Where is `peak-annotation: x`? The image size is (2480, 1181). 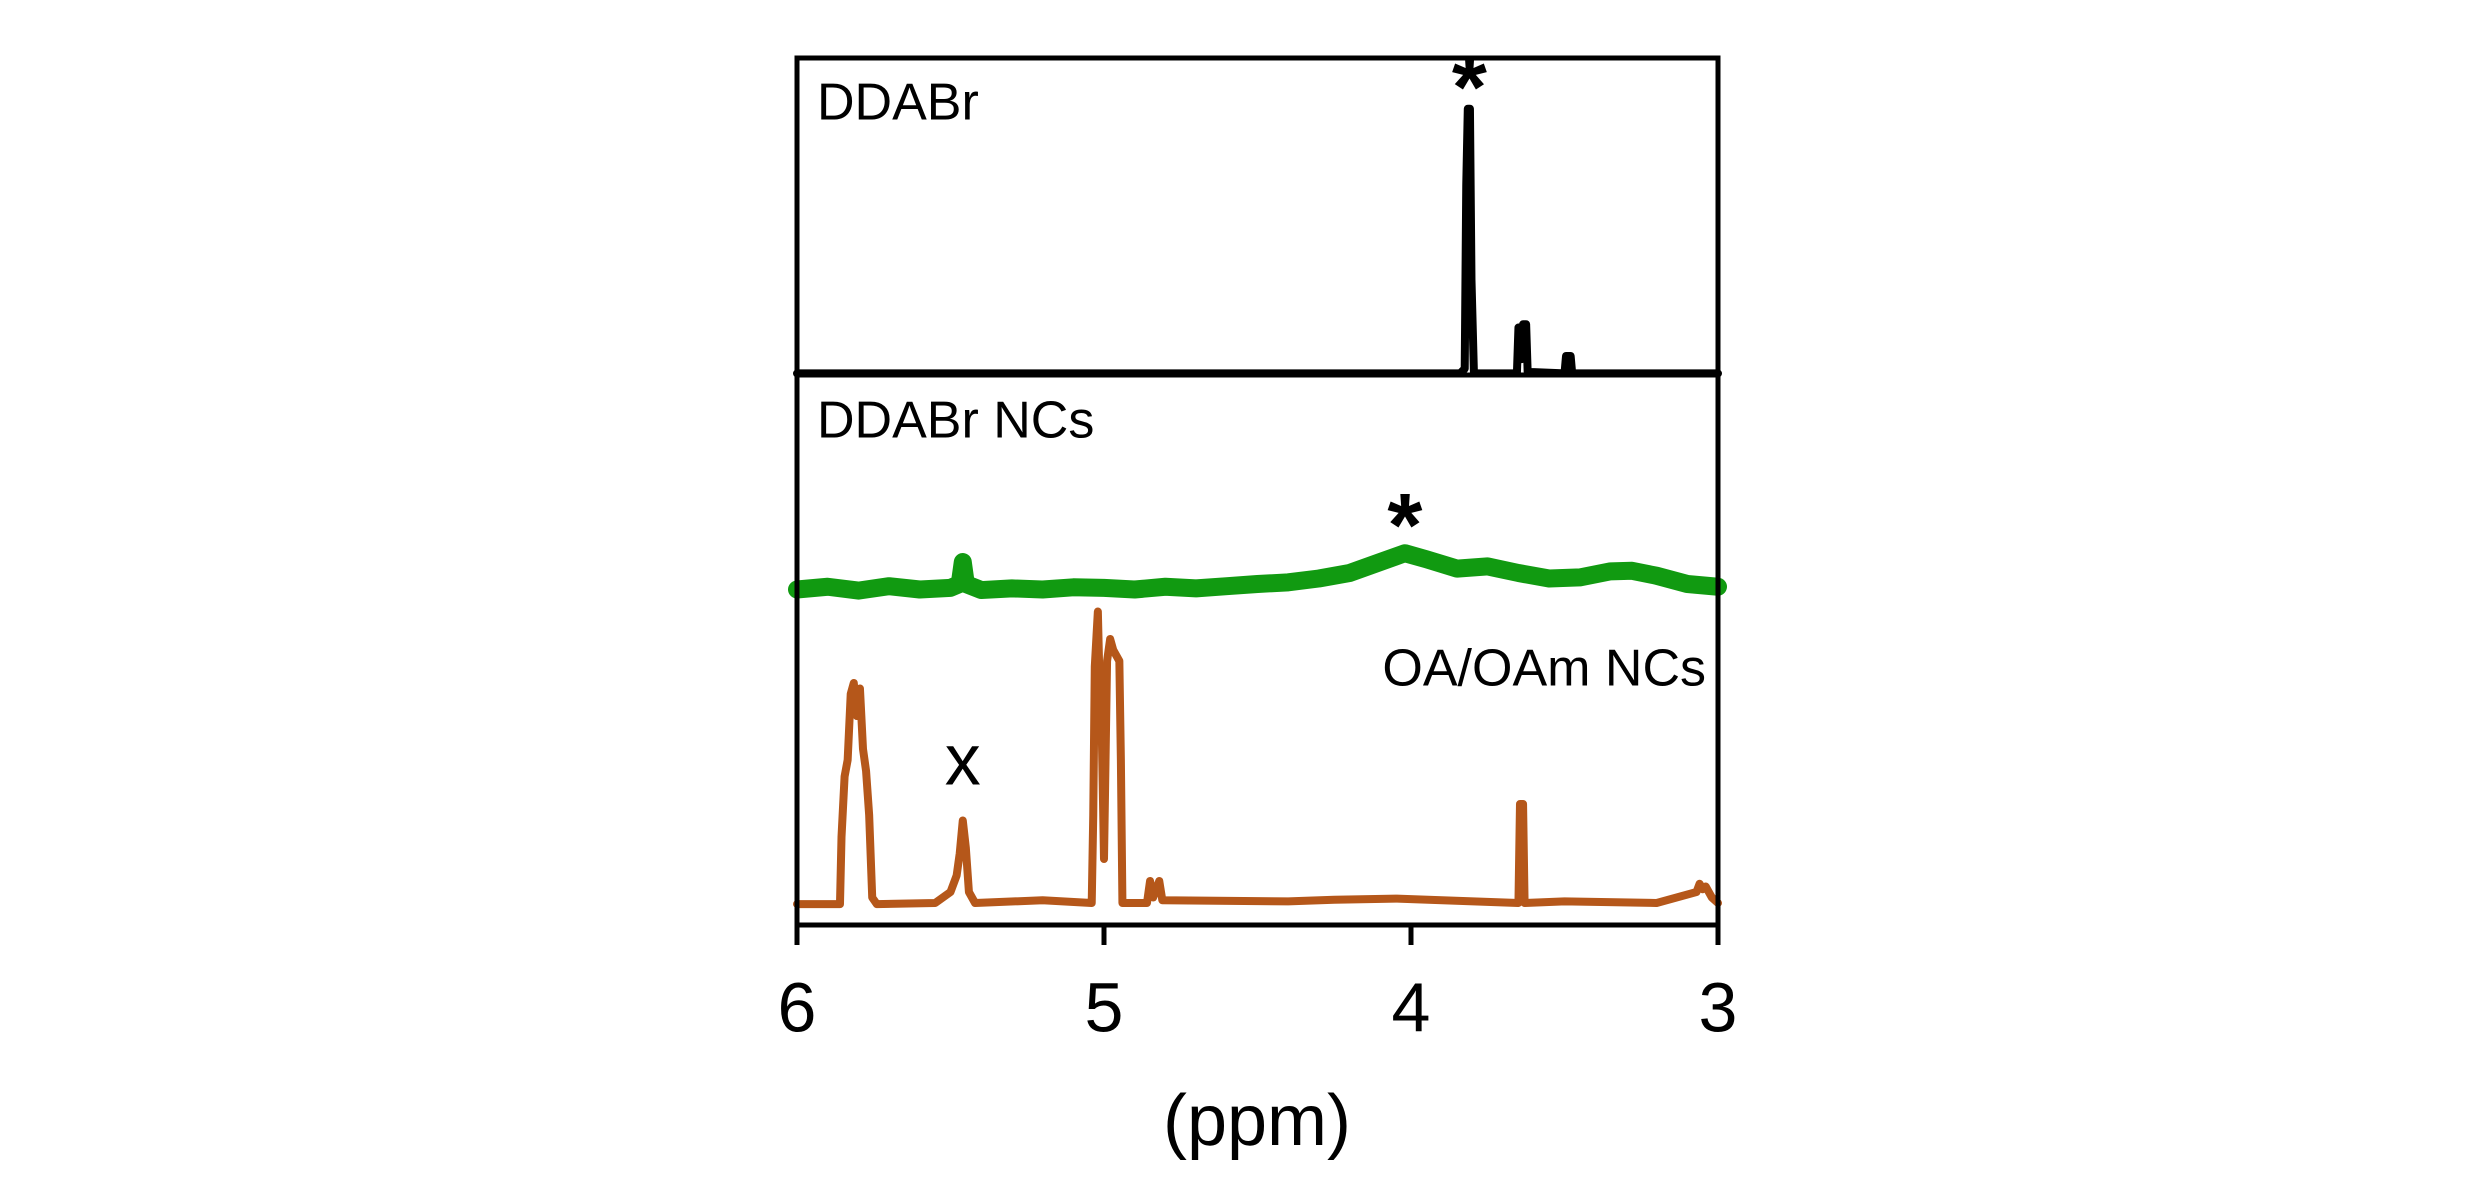 peak-annotation: x is located at coordinates (963, 761).